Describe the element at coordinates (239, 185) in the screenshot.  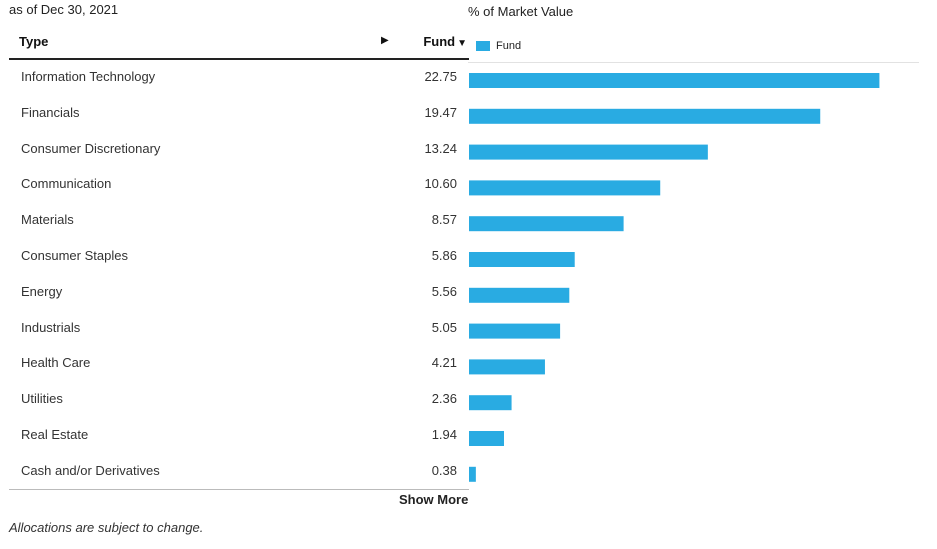
I see `table-row: Communication 10.60` at that location.